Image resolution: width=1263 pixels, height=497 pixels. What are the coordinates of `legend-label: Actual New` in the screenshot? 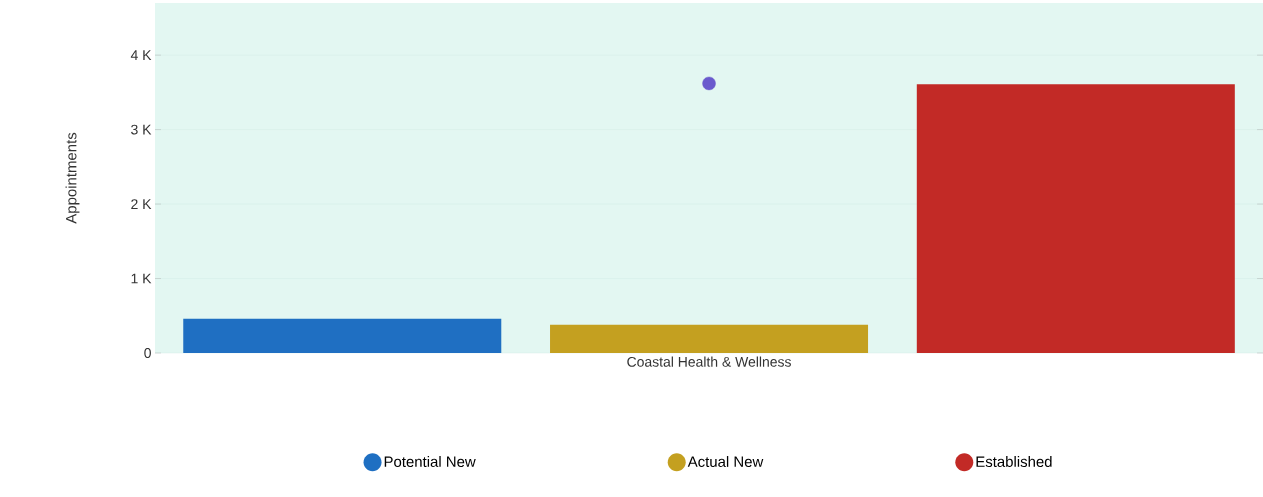 It's located at (725, 461).